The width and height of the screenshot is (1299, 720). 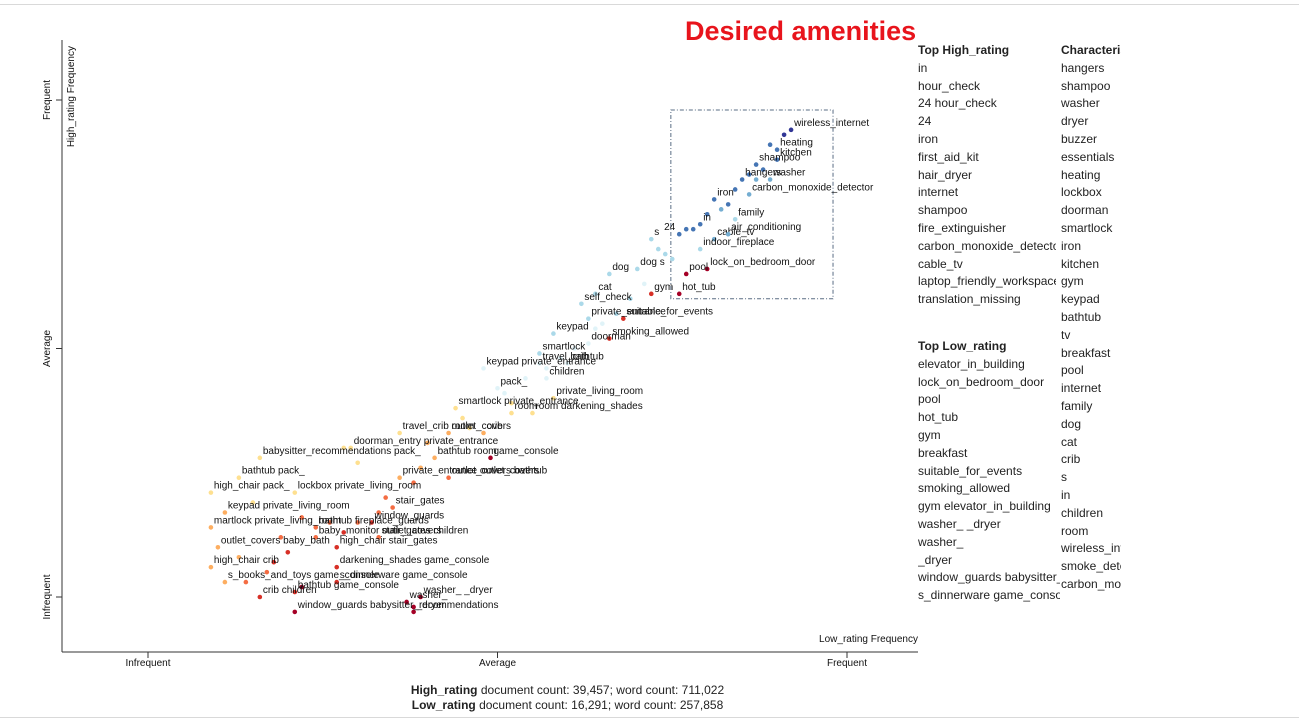 I want to click on top-high-rating-item: 24 hour_check, so click(x=957, y=103).